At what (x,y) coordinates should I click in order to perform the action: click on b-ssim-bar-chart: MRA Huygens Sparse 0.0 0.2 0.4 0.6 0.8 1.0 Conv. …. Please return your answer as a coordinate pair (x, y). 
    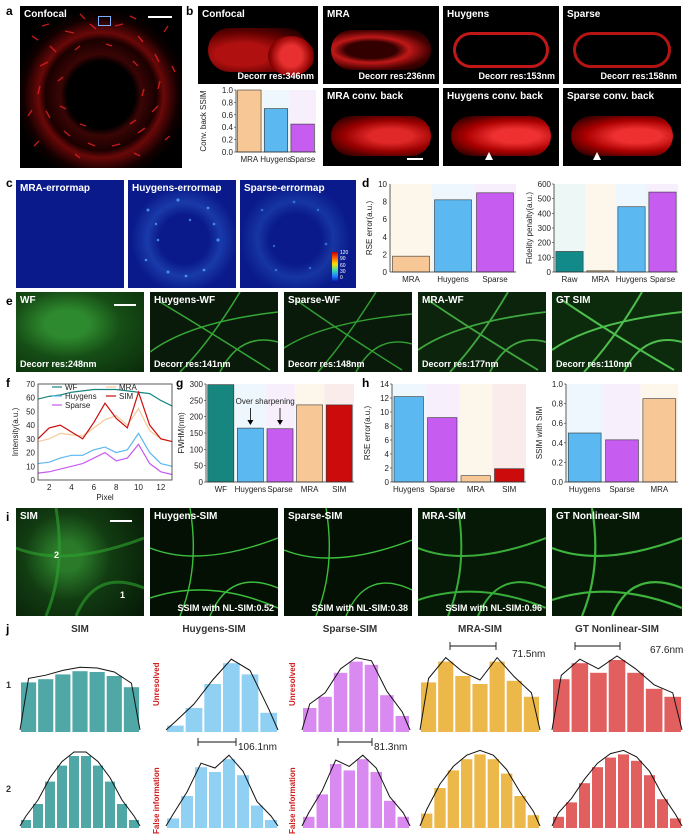
    Looking at the image, I should click on (258, 128).